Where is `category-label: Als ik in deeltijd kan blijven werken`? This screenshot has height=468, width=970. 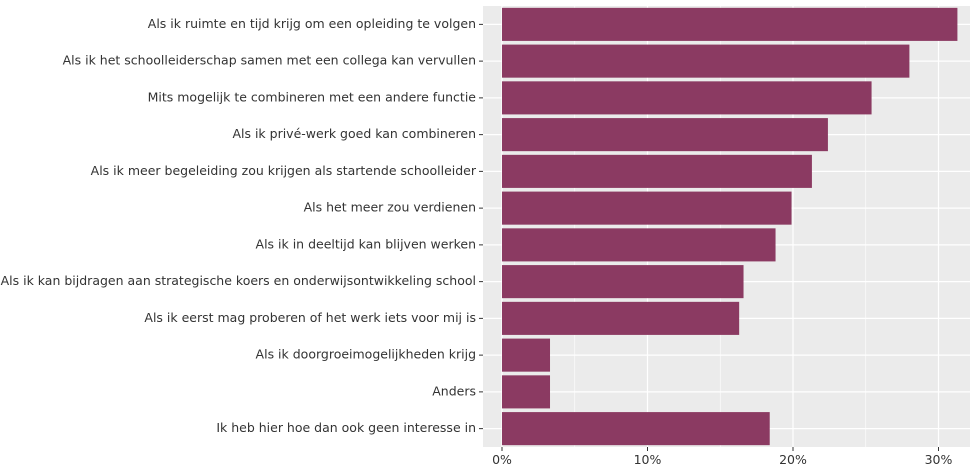
category-label: Als ik in deeltijd kan blijven werken is located at coordinates (366, 243).